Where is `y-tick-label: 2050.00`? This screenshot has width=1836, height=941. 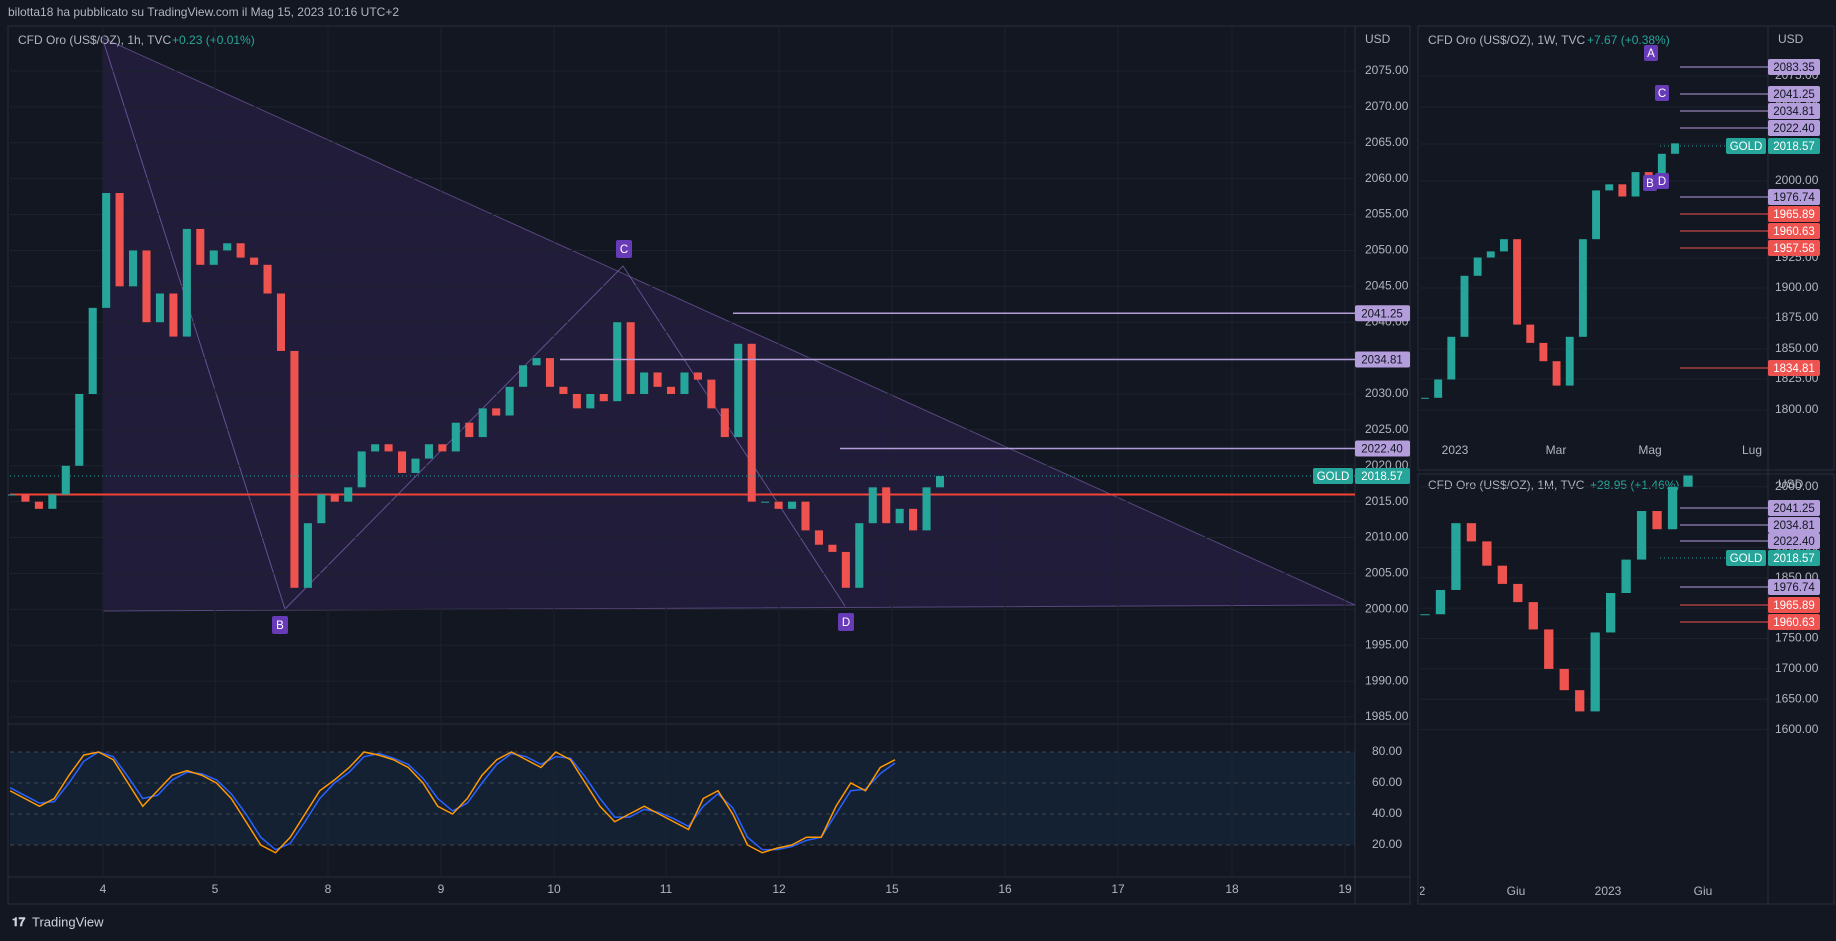 y-tick-label: 2050.00 is located at coordinates (1387, 250).